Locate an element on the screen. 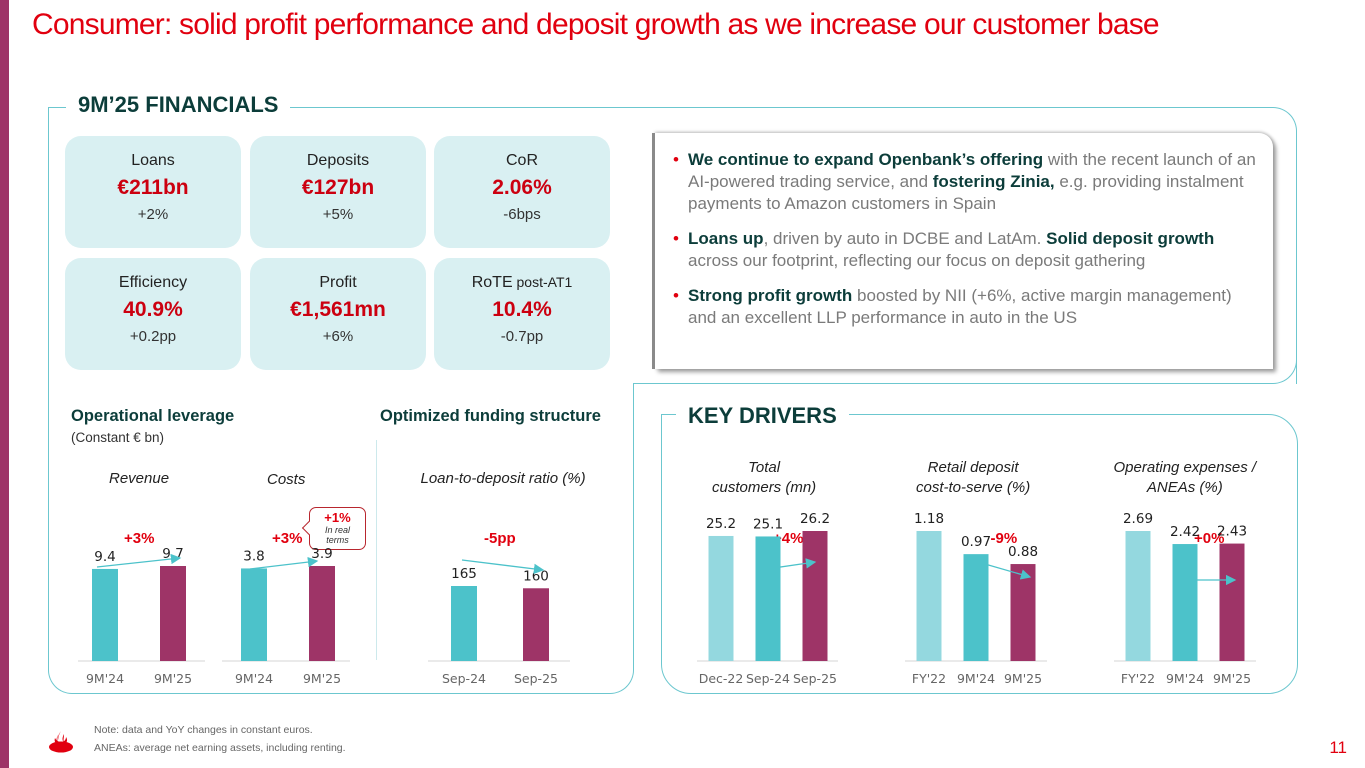  kpi-tile-profit: Profit €1,561mn +6% is located at coordinates (338, 314).